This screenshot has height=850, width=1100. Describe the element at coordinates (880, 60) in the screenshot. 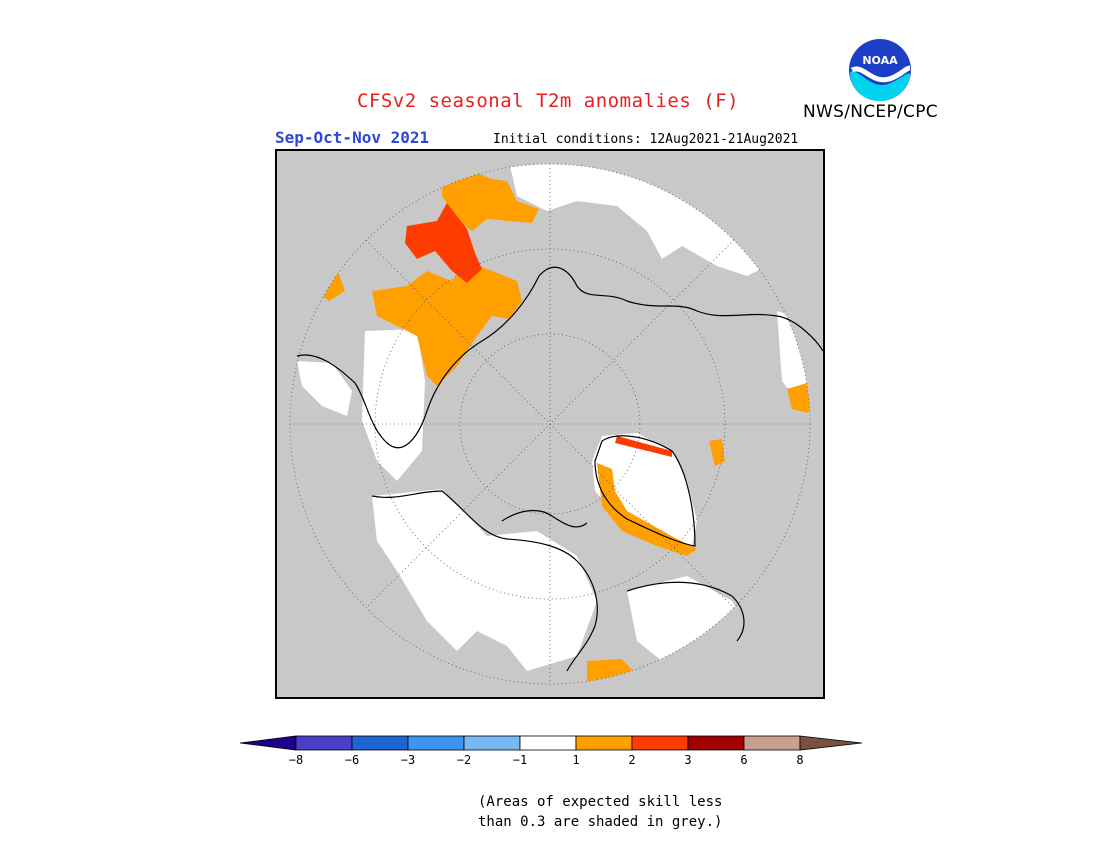

I see `logo-text: NOAA` at that location.